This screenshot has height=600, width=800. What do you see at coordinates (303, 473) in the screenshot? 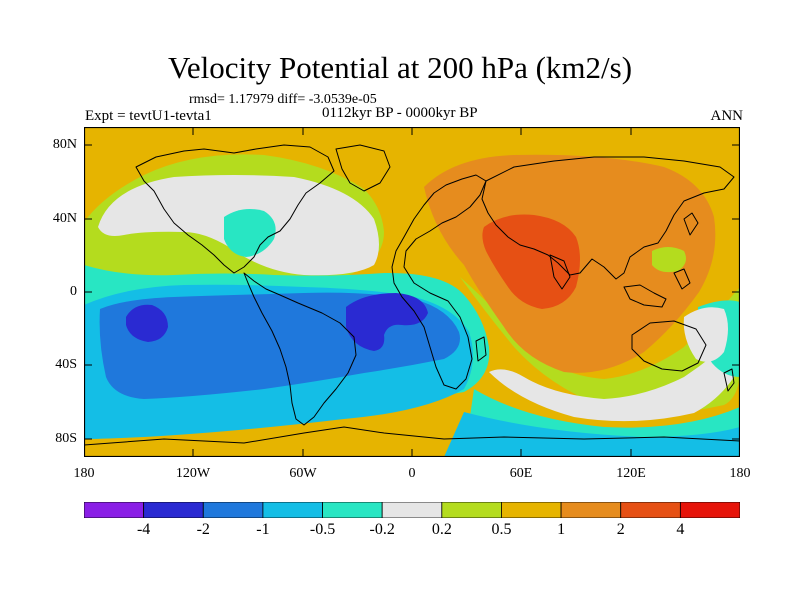
I see `lon-label-60w: 60W` at bounding box center [303, 473].